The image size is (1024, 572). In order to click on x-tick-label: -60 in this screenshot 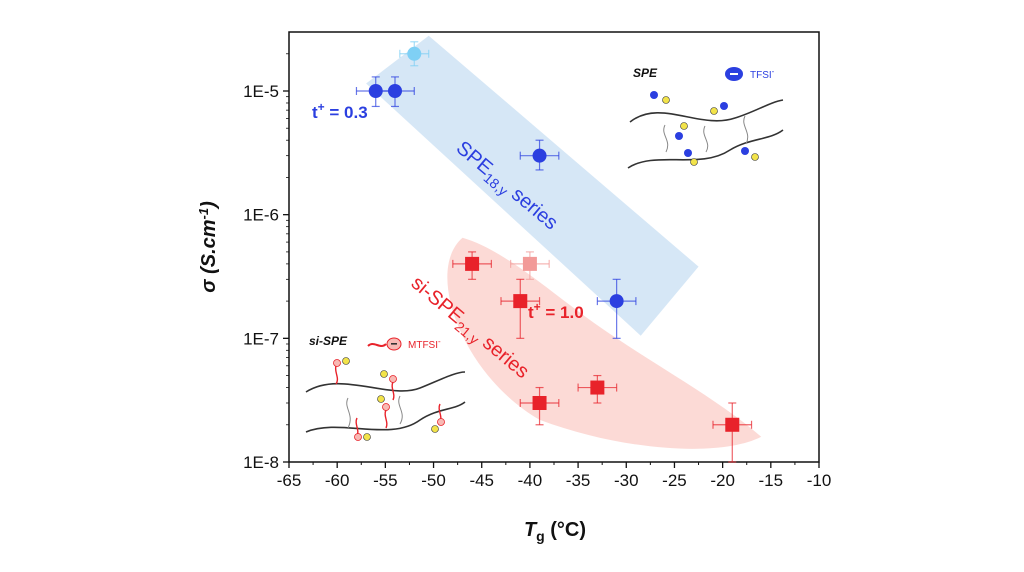, I will do `click(337, 480)`.